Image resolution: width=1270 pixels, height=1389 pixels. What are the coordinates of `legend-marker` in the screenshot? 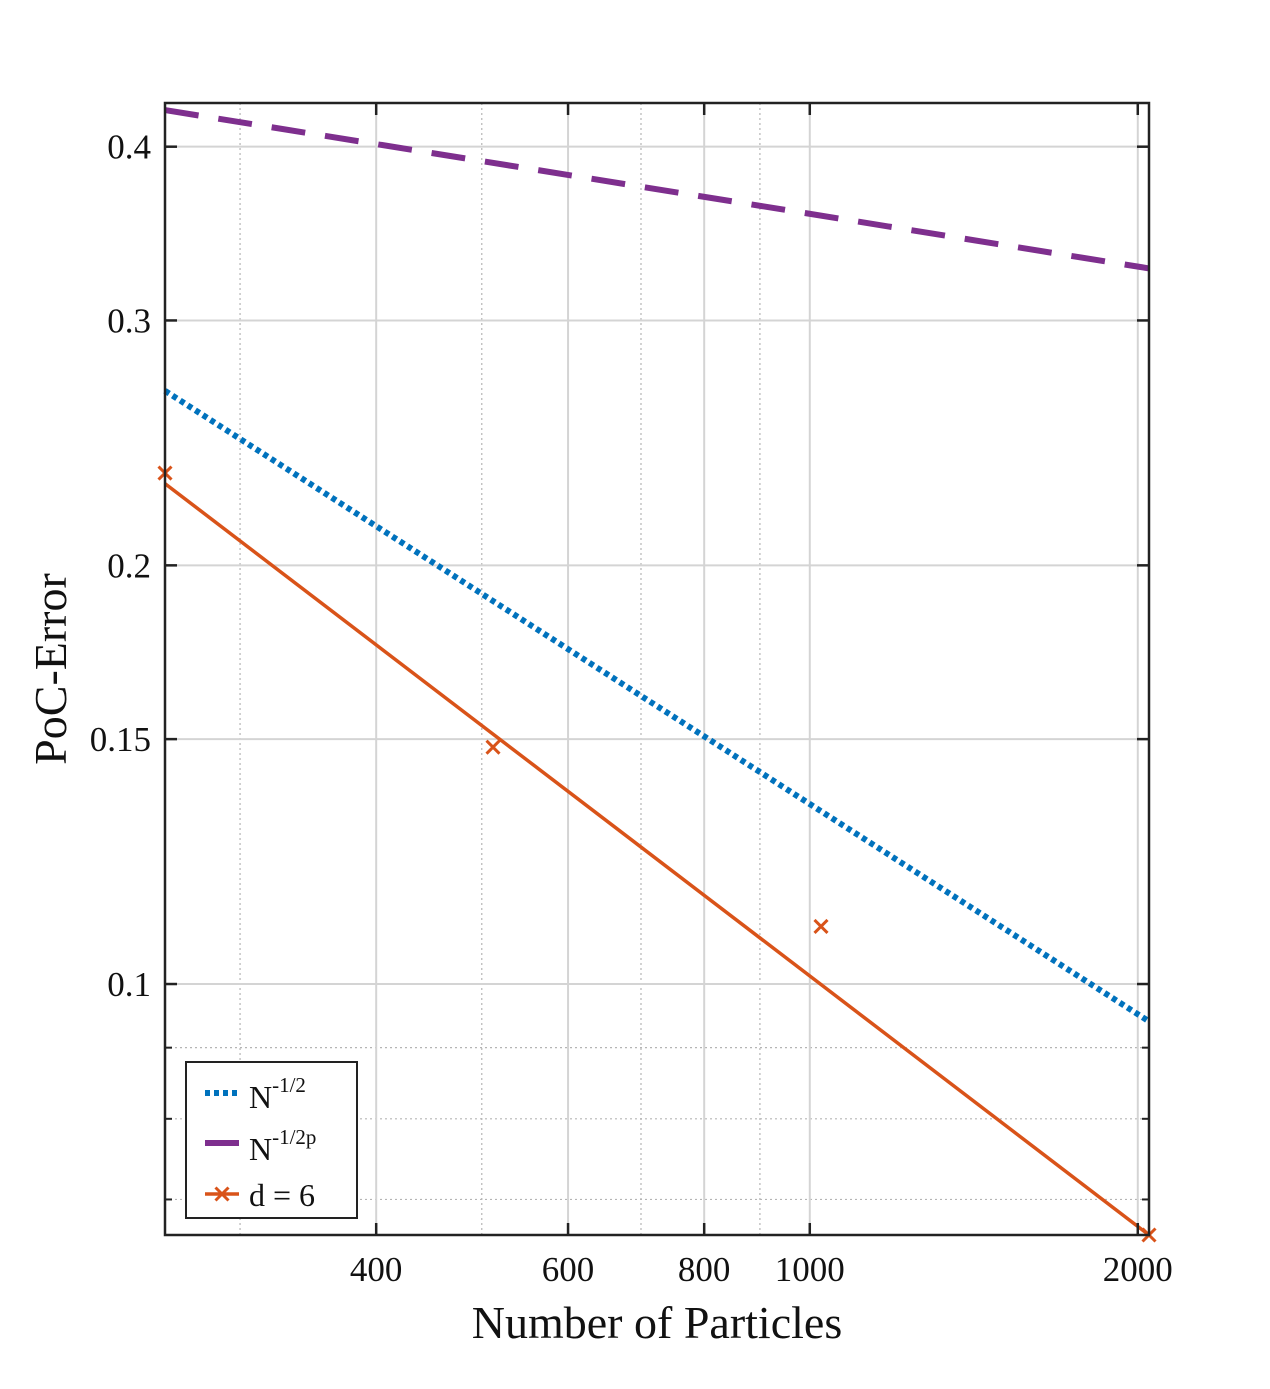 It's located at (222, 1194).